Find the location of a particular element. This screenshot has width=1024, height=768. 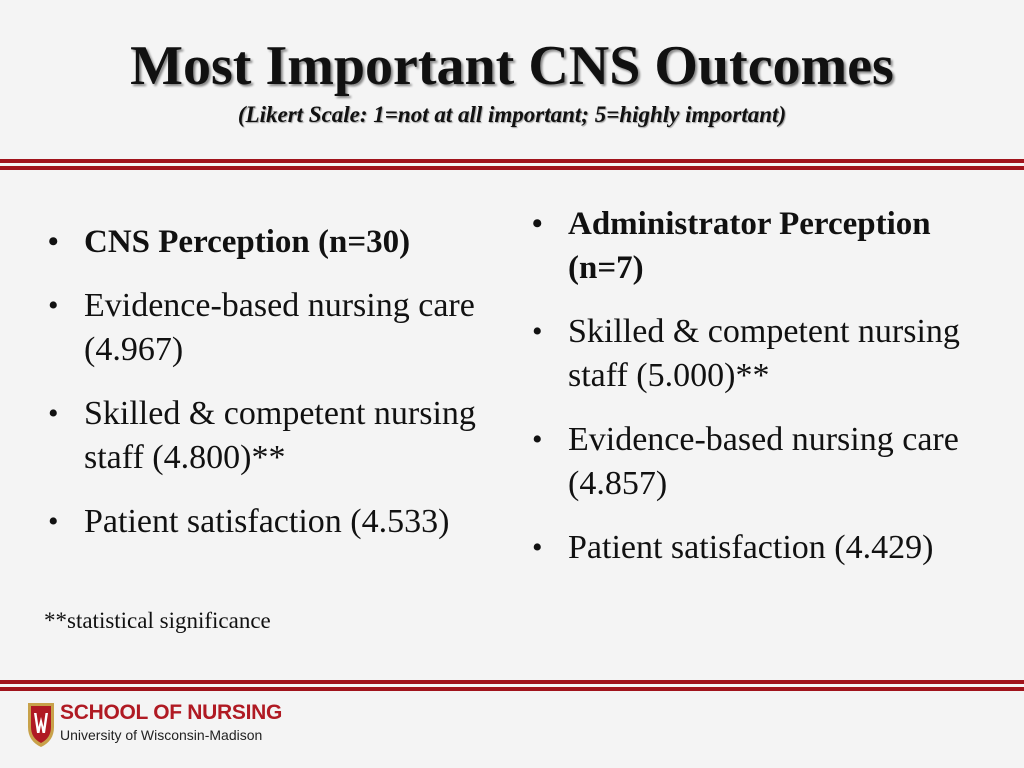

logo-university-name: University of Wisconsin-Madison is located at coordinates (161, 735).